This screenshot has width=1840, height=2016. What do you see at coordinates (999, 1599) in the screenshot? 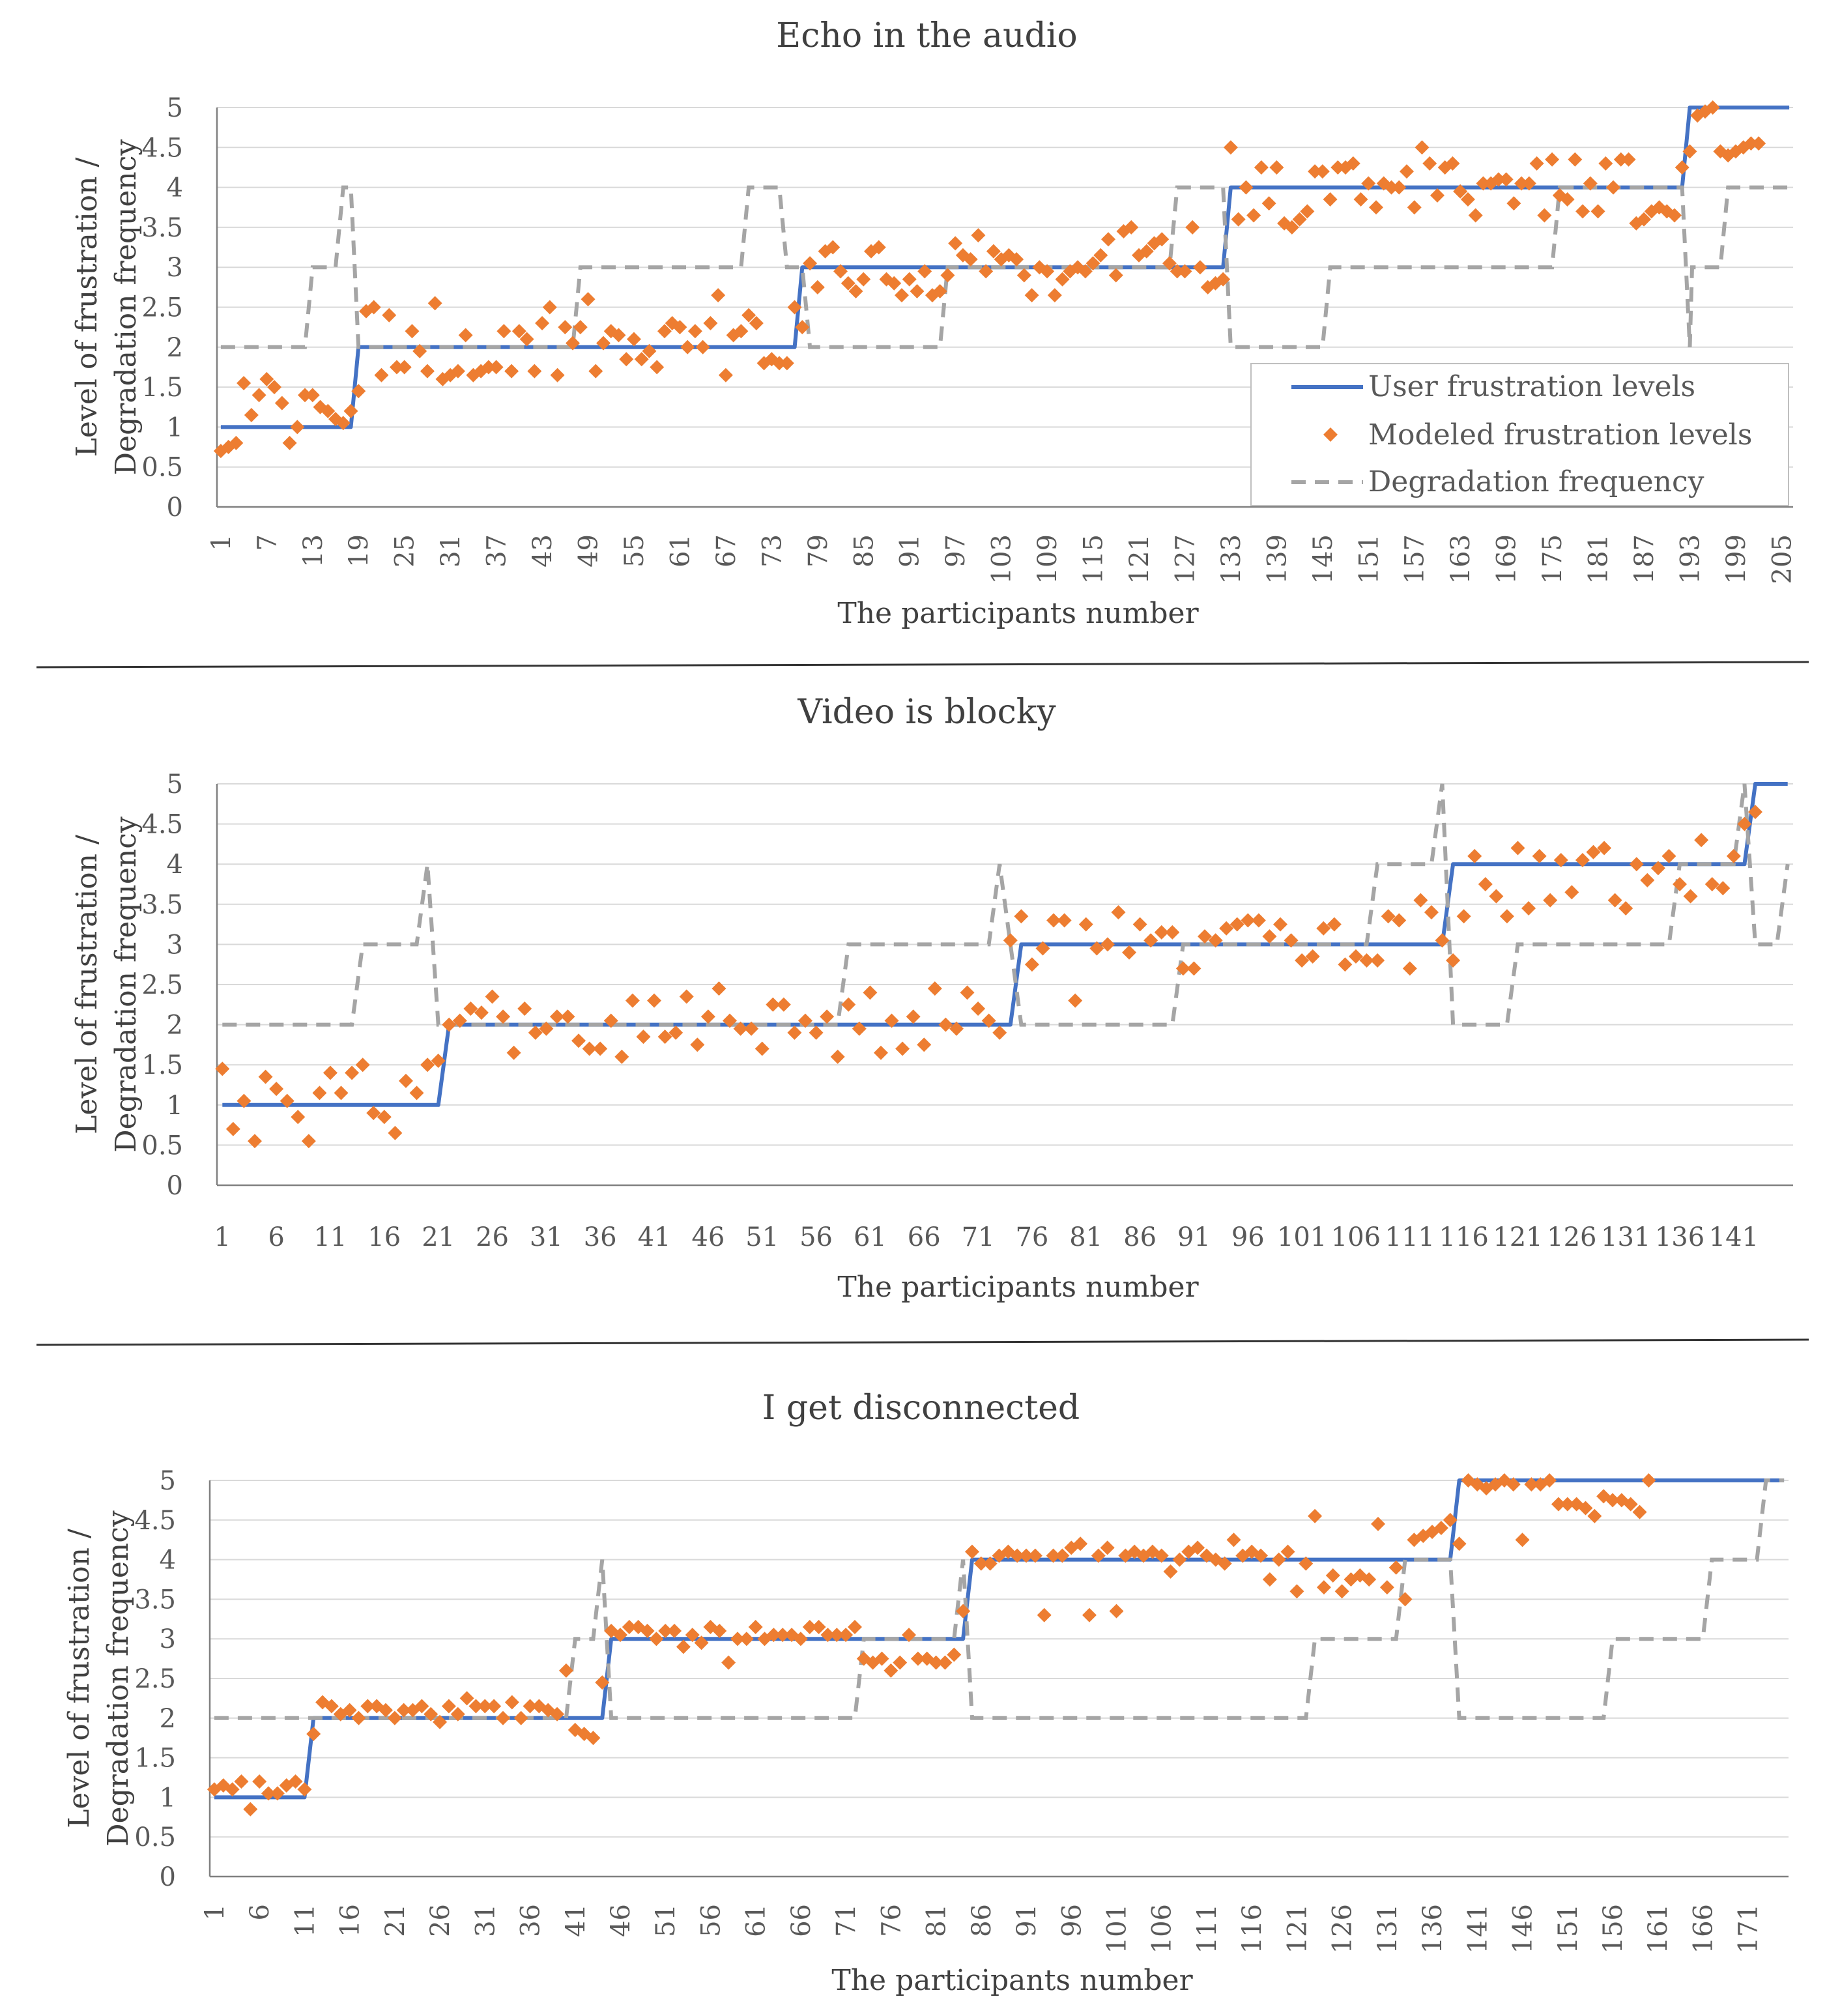
I see `series-degradation-frequency-line` at bounding box center [999, 1599].